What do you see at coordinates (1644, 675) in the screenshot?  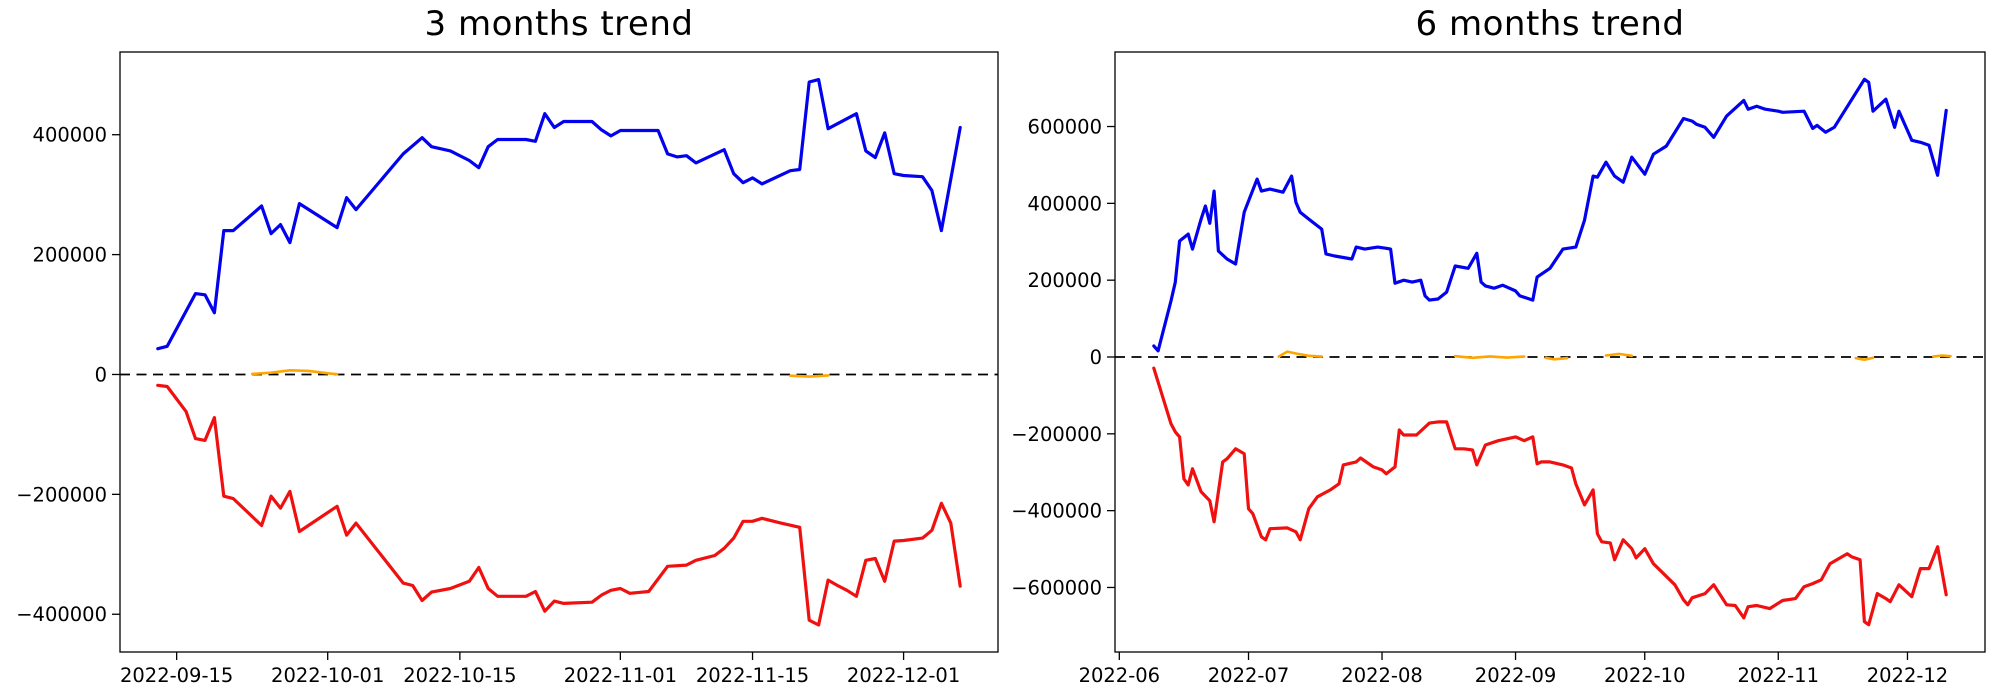 I see `x-tick-label: 2022-10` at bounding box center [1644, 675].